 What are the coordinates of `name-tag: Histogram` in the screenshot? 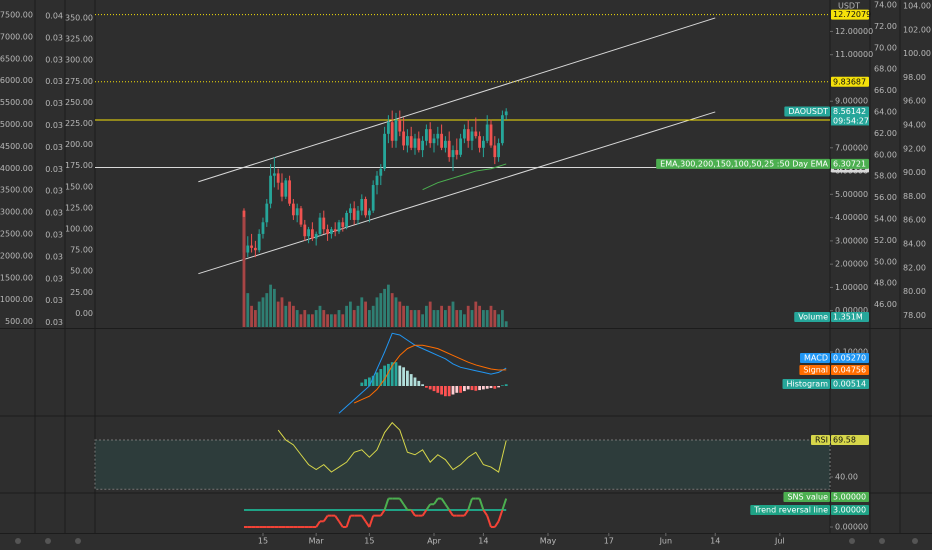 It's located at (808, 384).